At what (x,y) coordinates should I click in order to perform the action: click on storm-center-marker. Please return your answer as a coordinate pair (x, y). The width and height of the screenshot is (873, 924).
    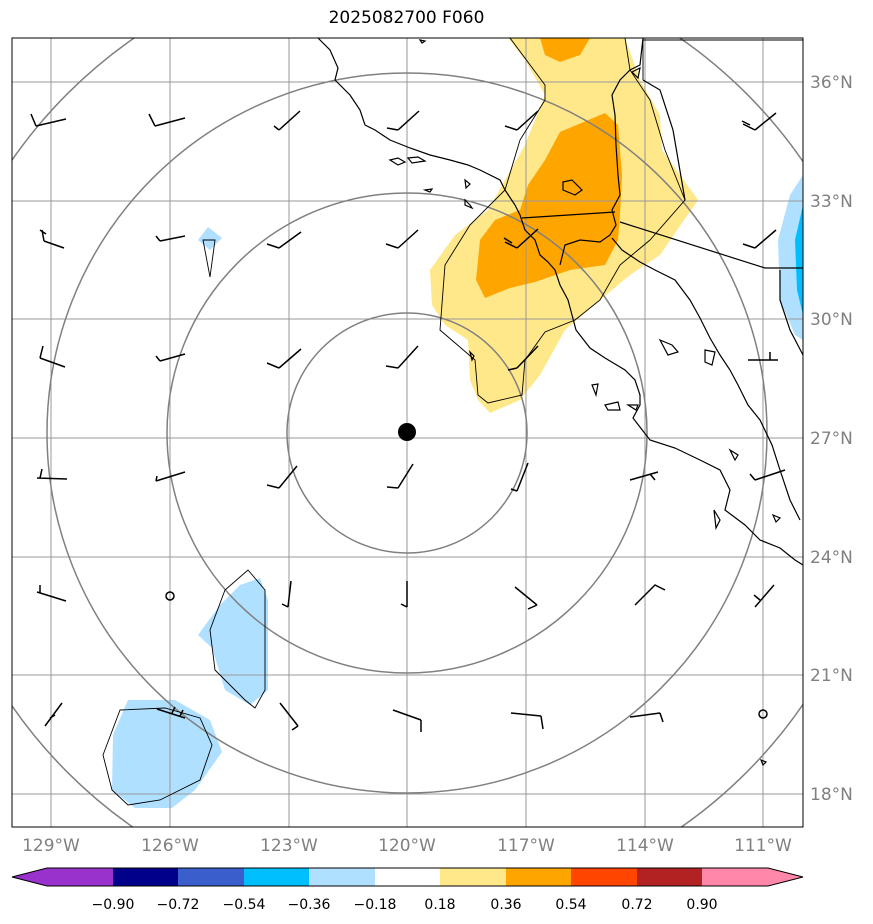
    Looking at the image, I should click on (407, 432).